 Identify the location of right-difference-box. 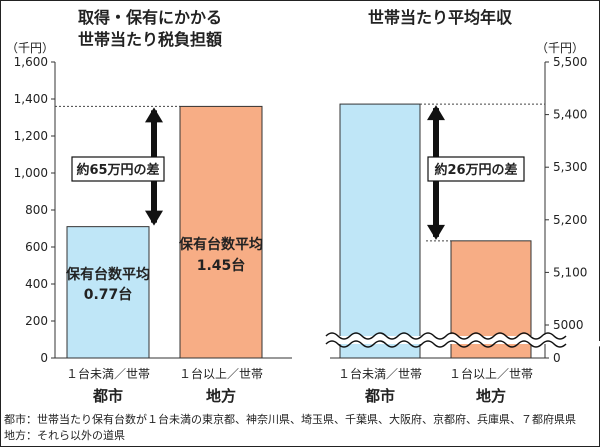
(476, 169).